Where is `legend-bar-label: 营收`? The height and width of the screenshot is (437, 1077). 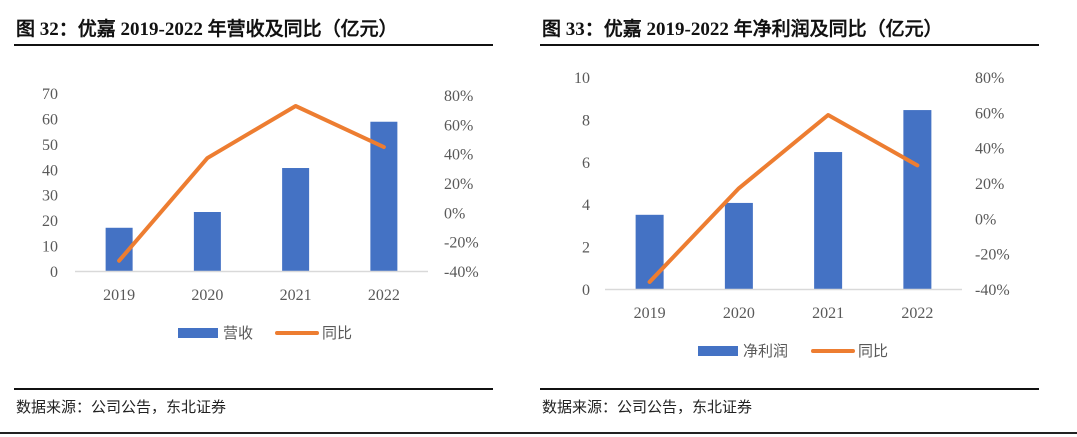 legend-bar-label: 营收 is located at coordinates (238, 333).